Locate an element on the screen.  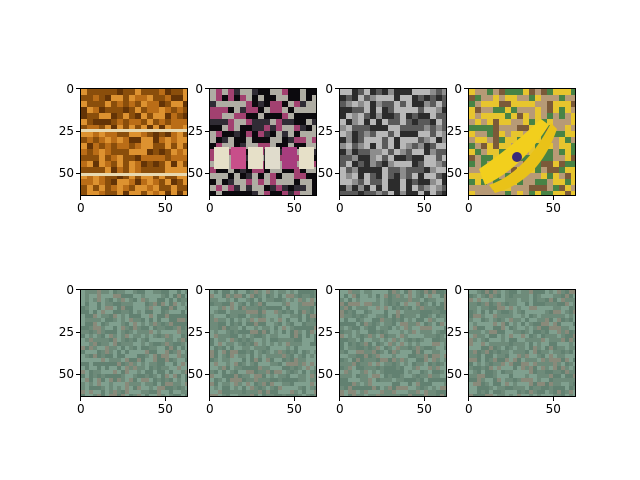
image-axes-jewelry-display is located at coordinates (263, 142).